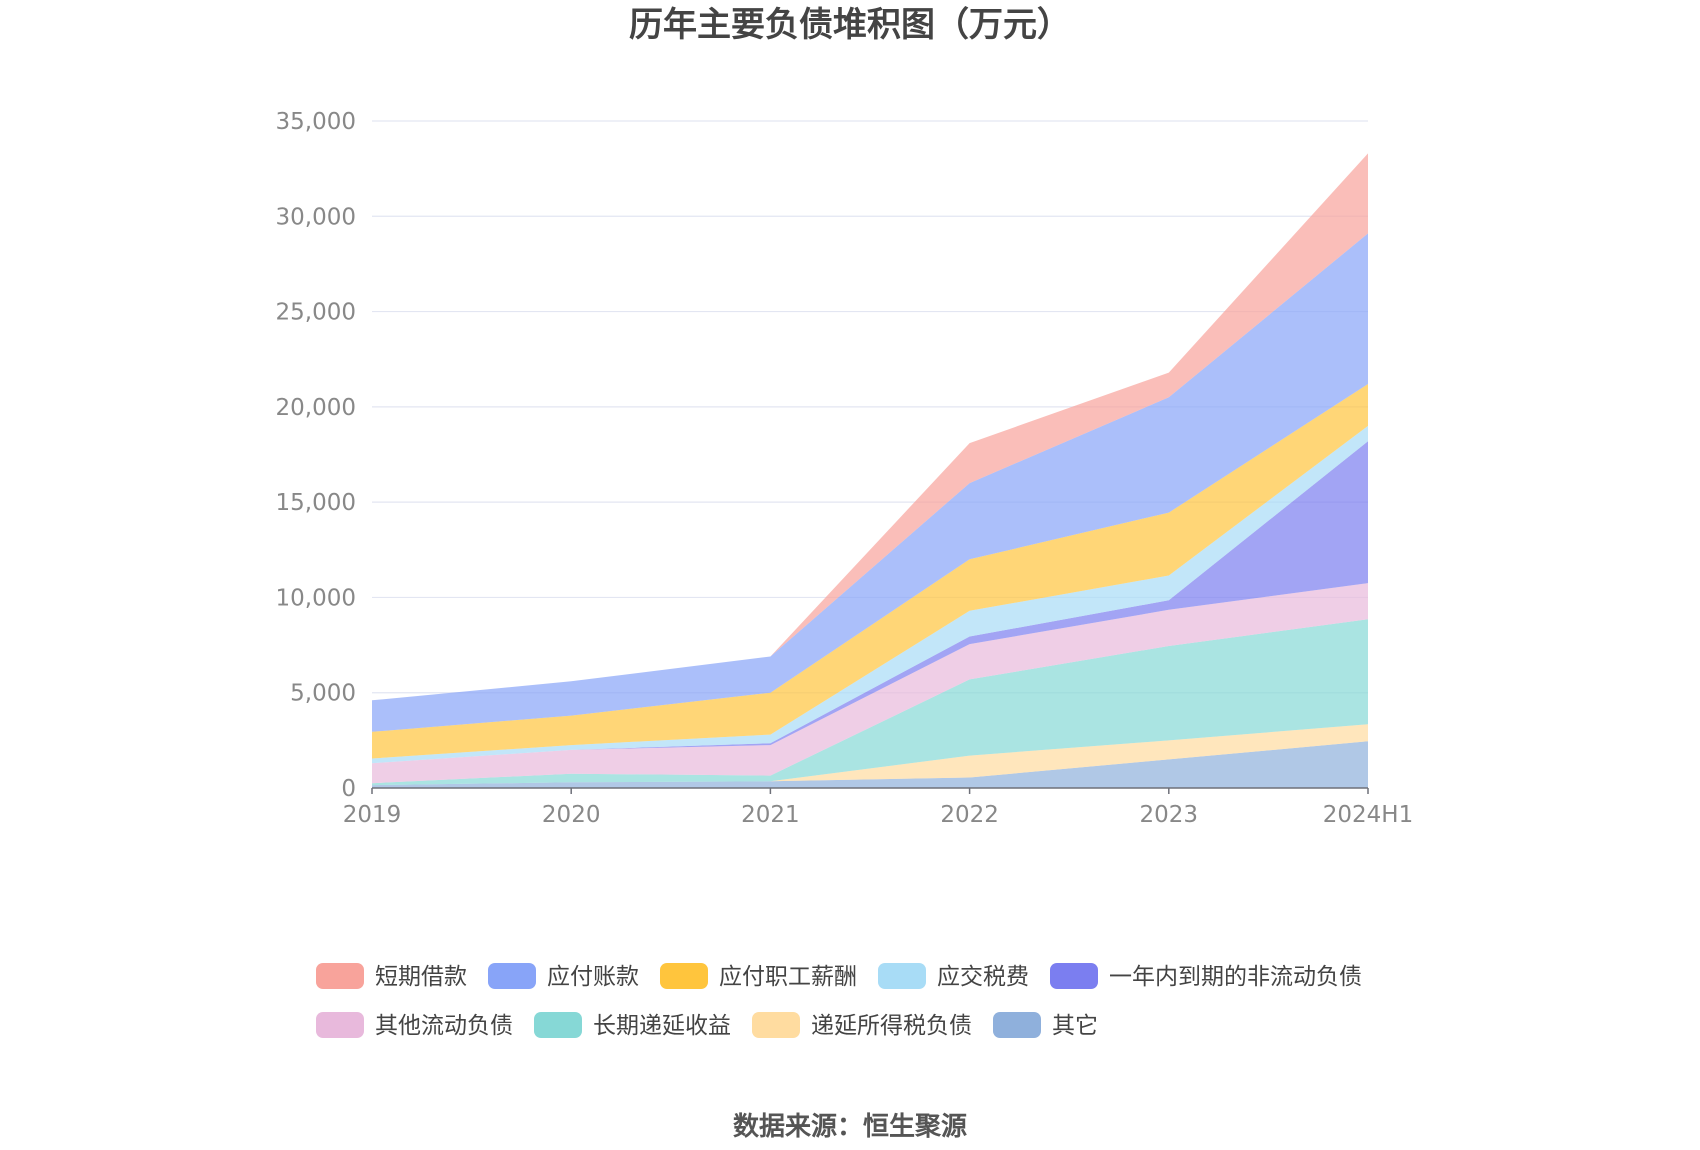 This screenshot has width=1700, height=1150. What do you see at coordinates (983, 977) in the screenshot?
I see `legend-label: 应交税费` at bounding box center [983, 977].